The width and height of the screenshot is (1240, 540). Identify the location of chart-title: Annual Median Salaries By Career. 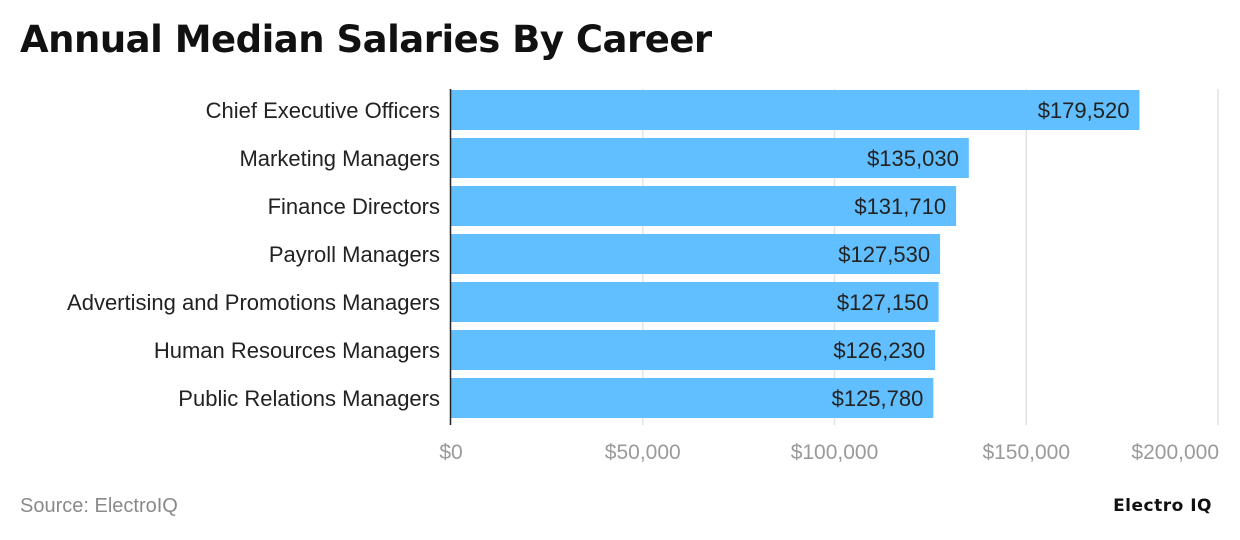
(366, 39).